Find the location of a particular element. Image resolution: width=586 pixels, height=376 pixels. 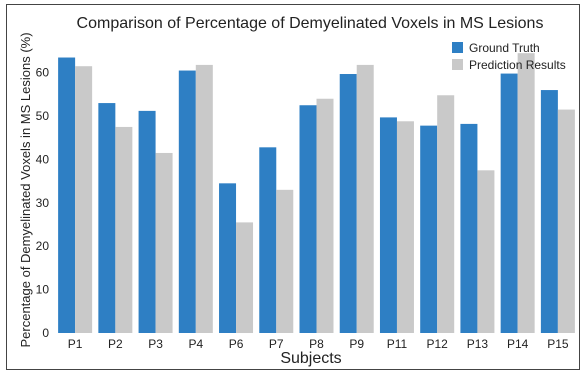

x-axis-ticks: P1 P2 P3 P4 P6 P7 P8 P9 P11 P12 P13 P14 P15 is located at coordinates (318, 344).